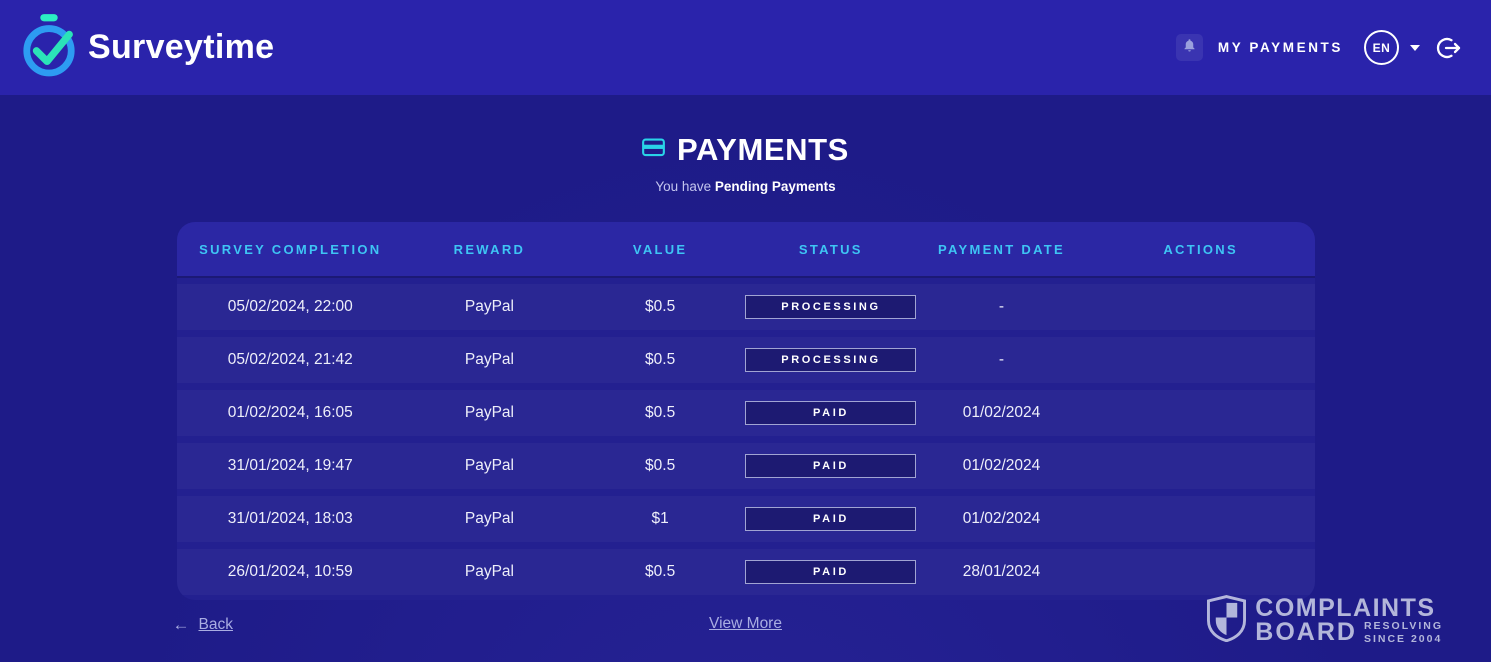 This screenshot has height=662, width=1491. What do you see at coordinates (290, 249) in the screenshot?
I see `column-header: SURVEY COMPLETION` at bounding box center [290, 249].